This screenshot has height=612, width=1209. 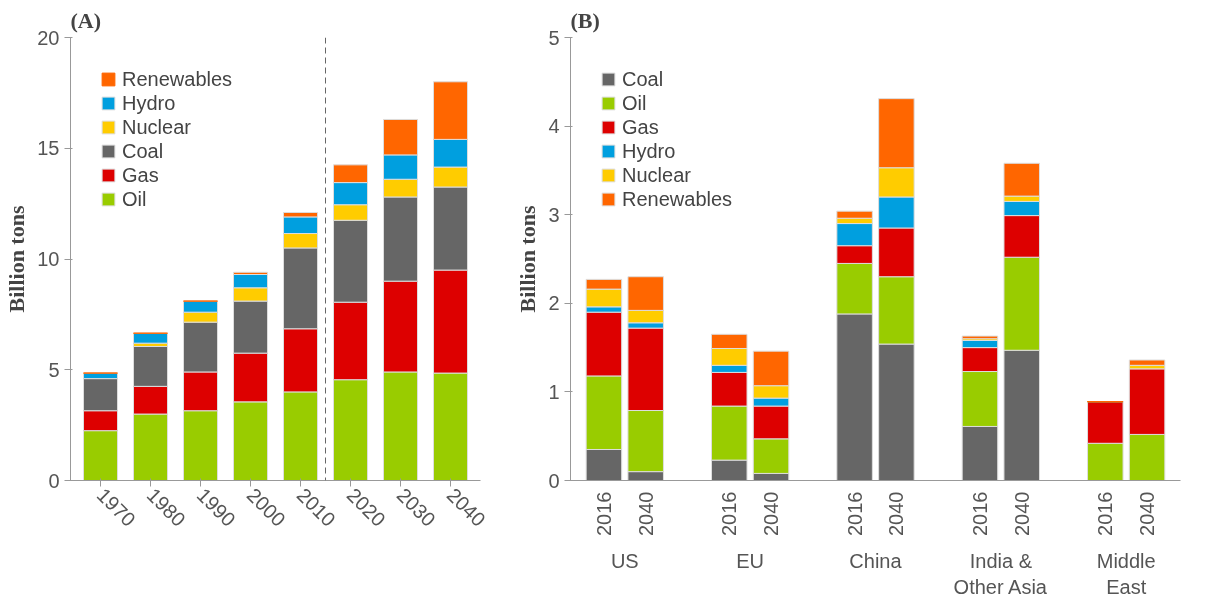 What do you see at coordinates (150, 338) in the screenshot?
I see `bar` at bounding box center [150, 338].